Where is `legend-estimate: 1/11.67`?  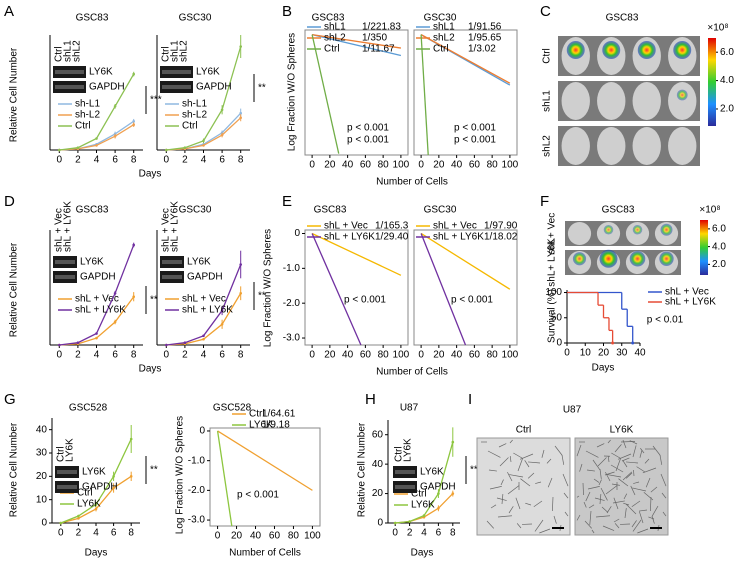
legend-estimate: 1/11.67 is located at coordinates (378, 49).